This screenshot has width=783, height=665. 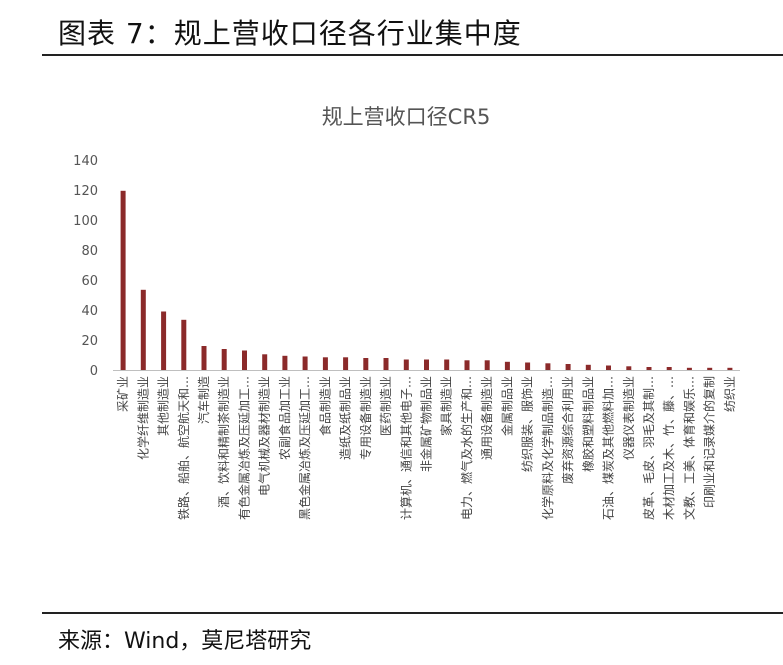 I want to click on x-tick-label: 通用设备制造业, so click(x=487, y=418).